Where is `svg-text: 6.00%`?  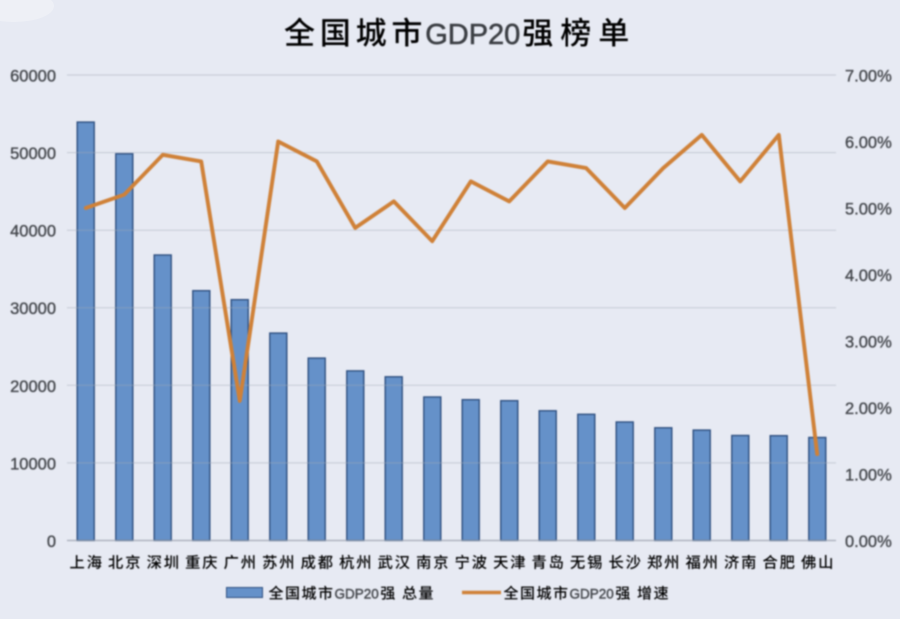 svg-text: 6.00% is located at coordinates (868, 143).